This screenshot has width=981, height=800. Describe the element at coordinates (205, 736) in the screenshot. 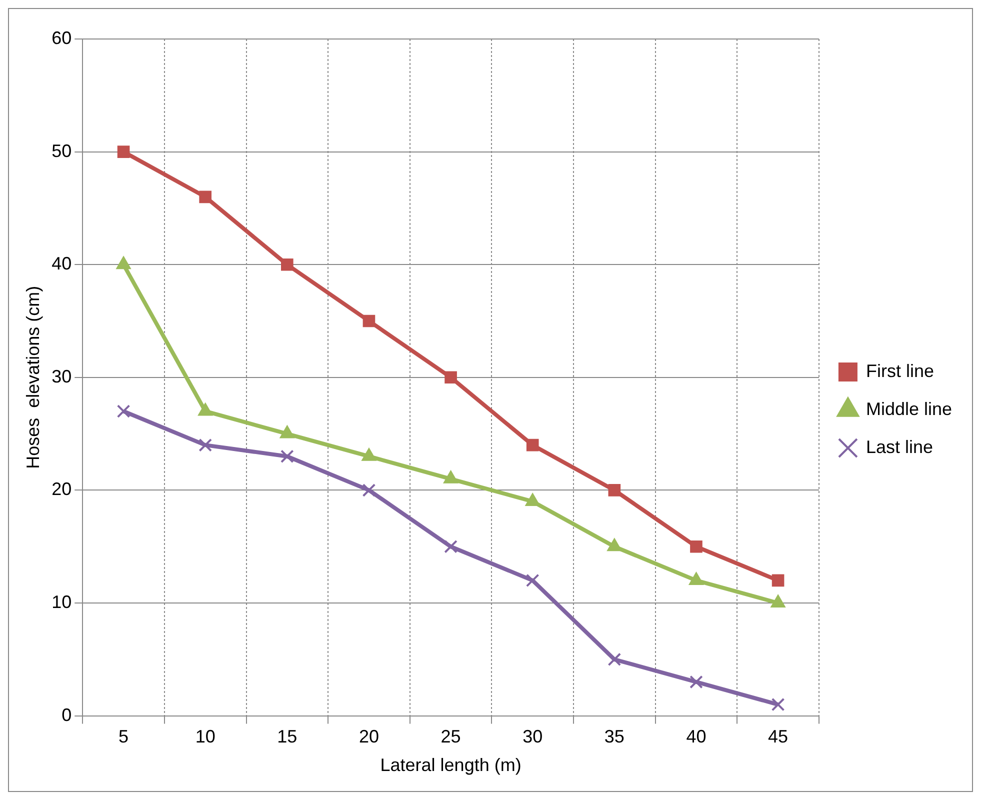

I see `x-tick-label: 10` at that location.